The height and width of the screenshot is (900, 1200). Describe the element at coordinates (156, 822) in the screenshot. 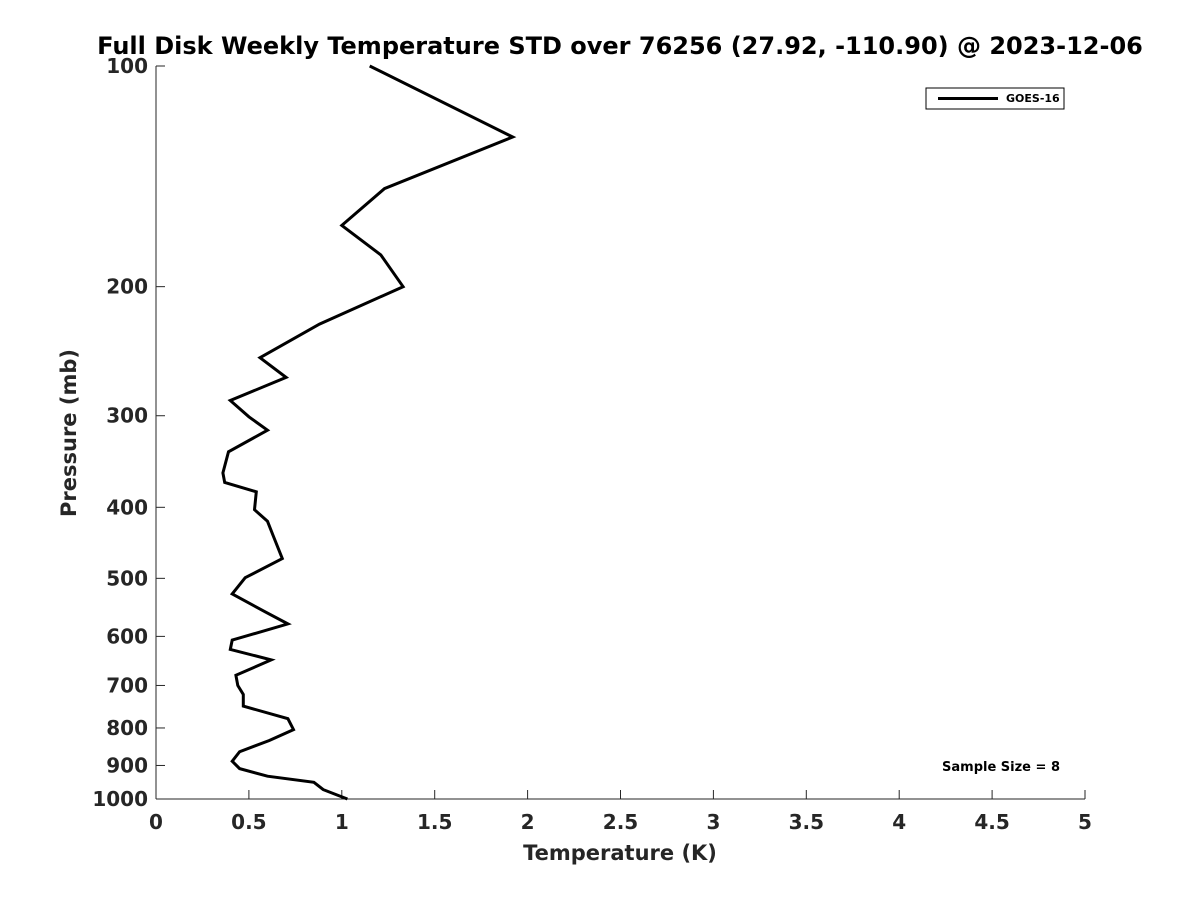

I see `x-tick-label: 0` at that location.